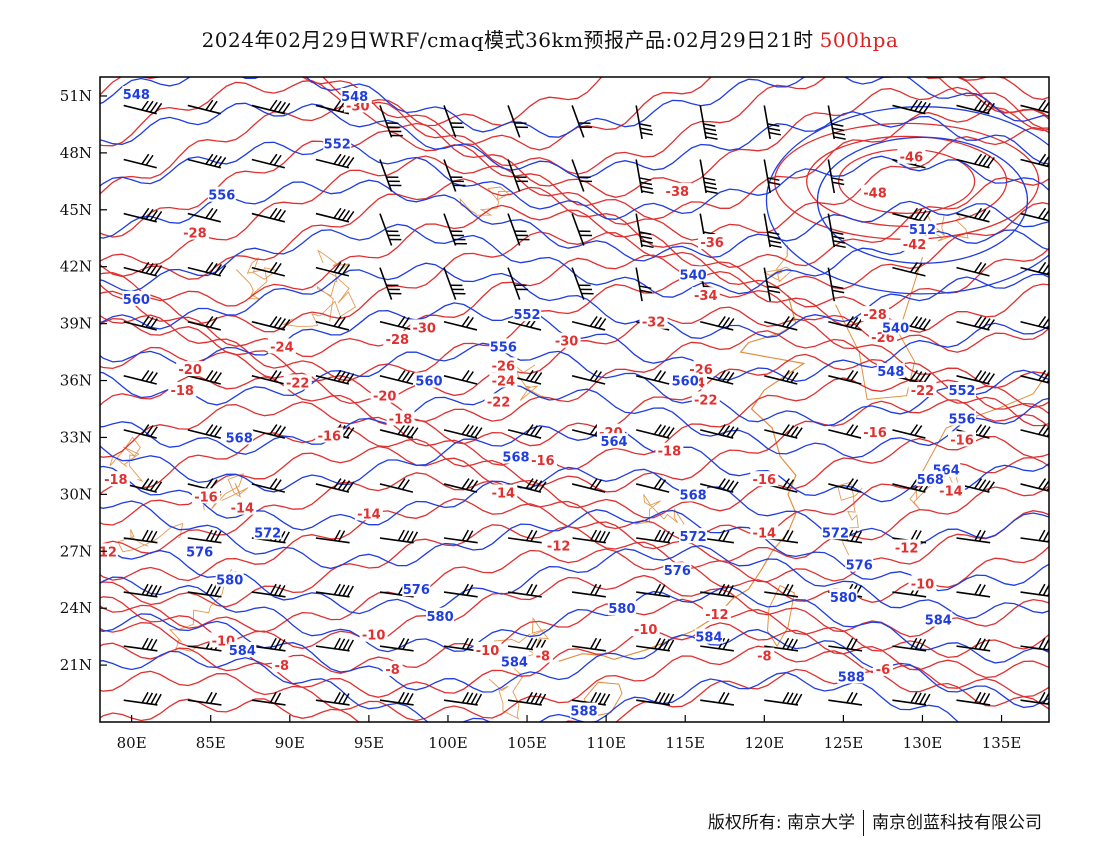  What do you see at coordinates (76, 437) in the screenshot?
I see `lat-tick-label: 33N` at bounding box center [76, 437].